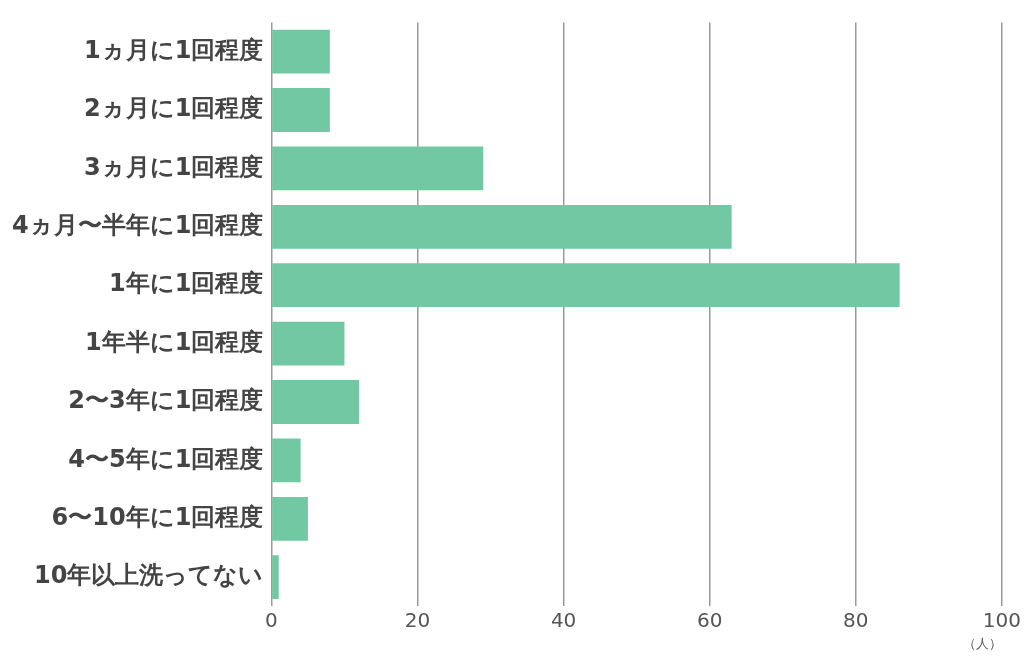 Image resolution: width=1024 pixels, height=656 pixels. What do you see at coordinates (417, 619) in the screenshot?
I see `x-tick-label: 20` at bounding box center [417, 619].